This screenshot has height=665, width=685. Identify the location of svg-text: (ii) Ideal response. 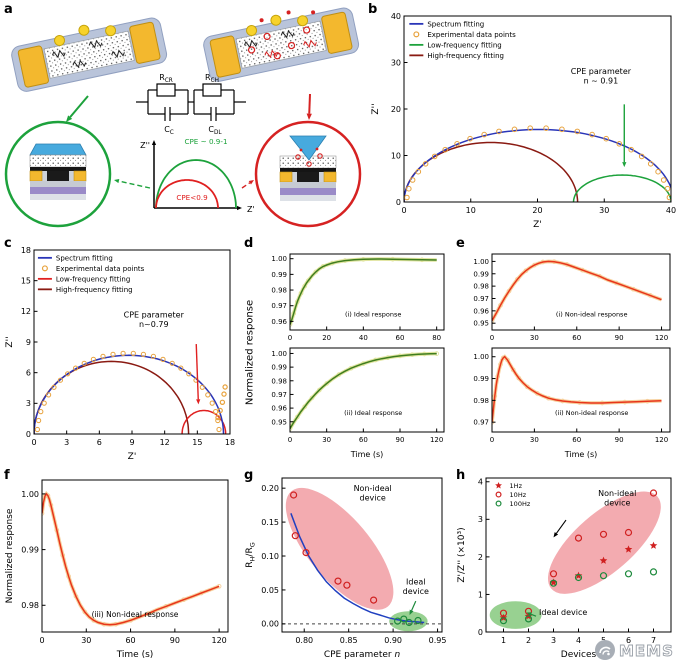
(373, 413).